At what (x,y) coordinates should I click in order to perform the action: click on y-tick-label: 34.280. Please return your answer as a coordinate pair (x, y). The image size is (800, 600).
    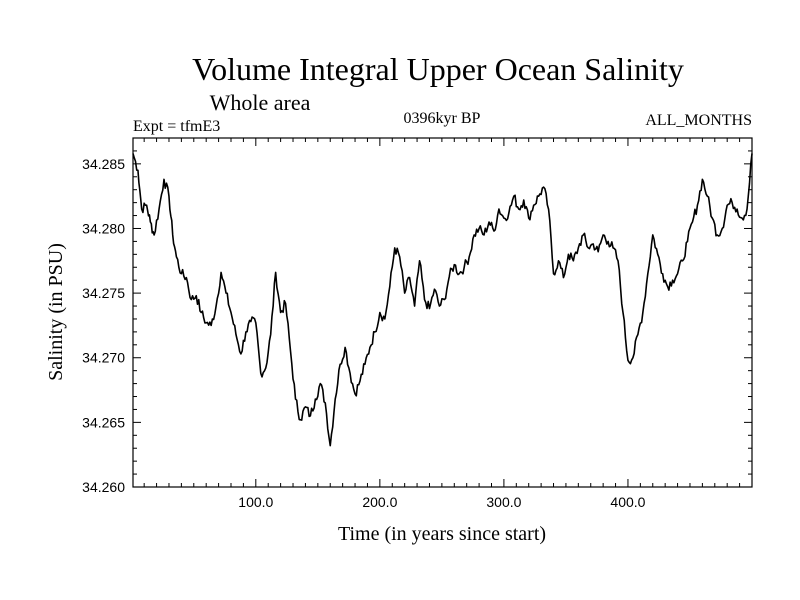
    Looking at the image, I should click on (103, 228).